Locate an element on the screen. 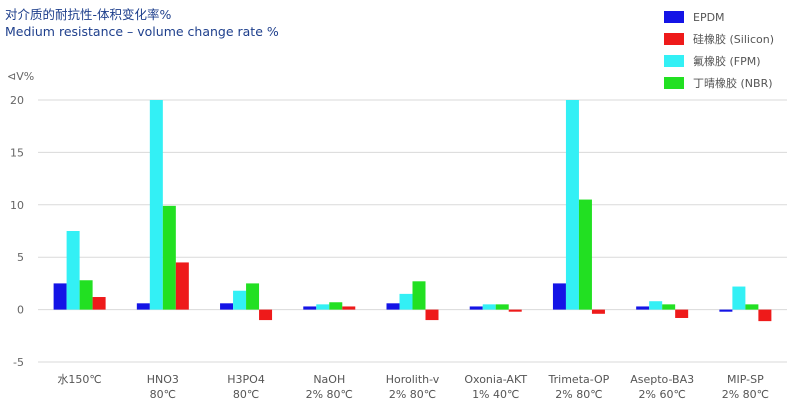  x-tick-label: NaOH is located at coordinates (329, 379).